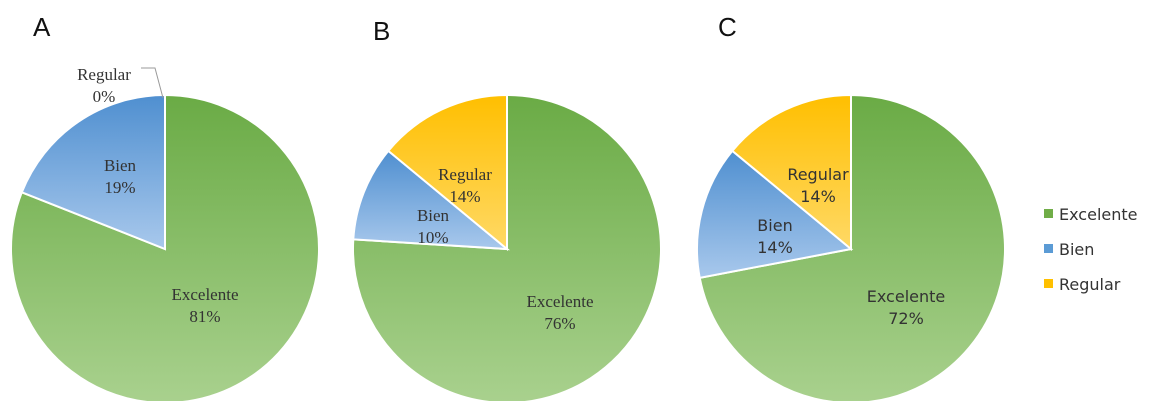  What do you see at coordinates (1090, 284) in the screenshot?
I see `legend-label-regular: Regular` at bounding box center [1090, 284].